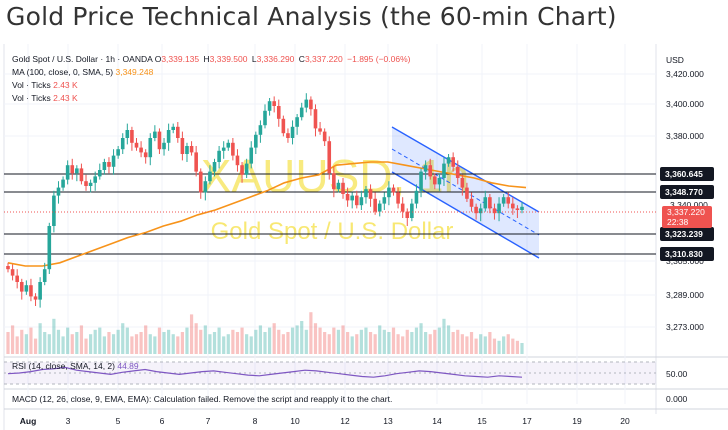 Image resolution: width=728 pixels, height=430 pixels. I want to click on rsi-label-text: RSI (14, close, SMA, 14, 2), so click(63, 366).